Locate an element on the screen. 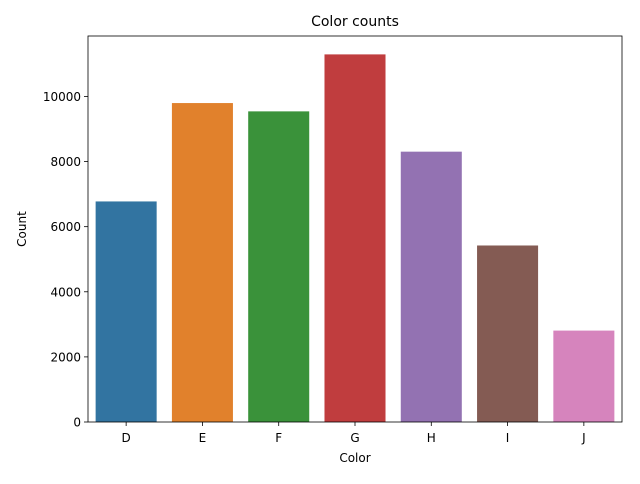  bar-D is located at coordinates (126, 311).